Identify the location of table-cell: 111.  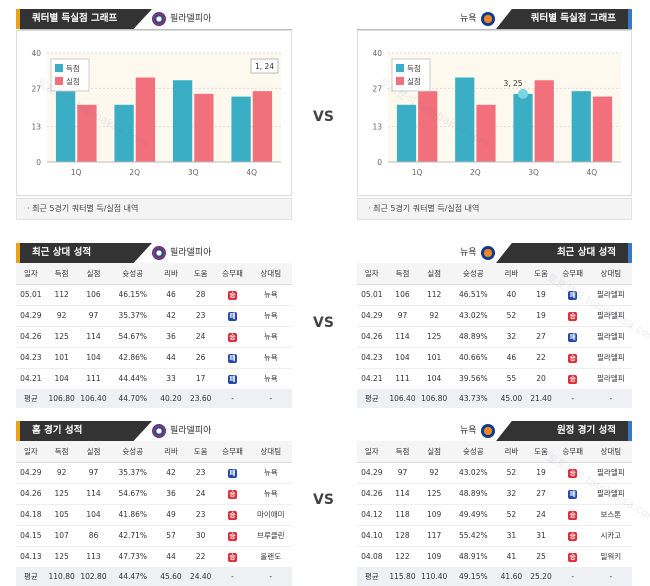
(93, 379).